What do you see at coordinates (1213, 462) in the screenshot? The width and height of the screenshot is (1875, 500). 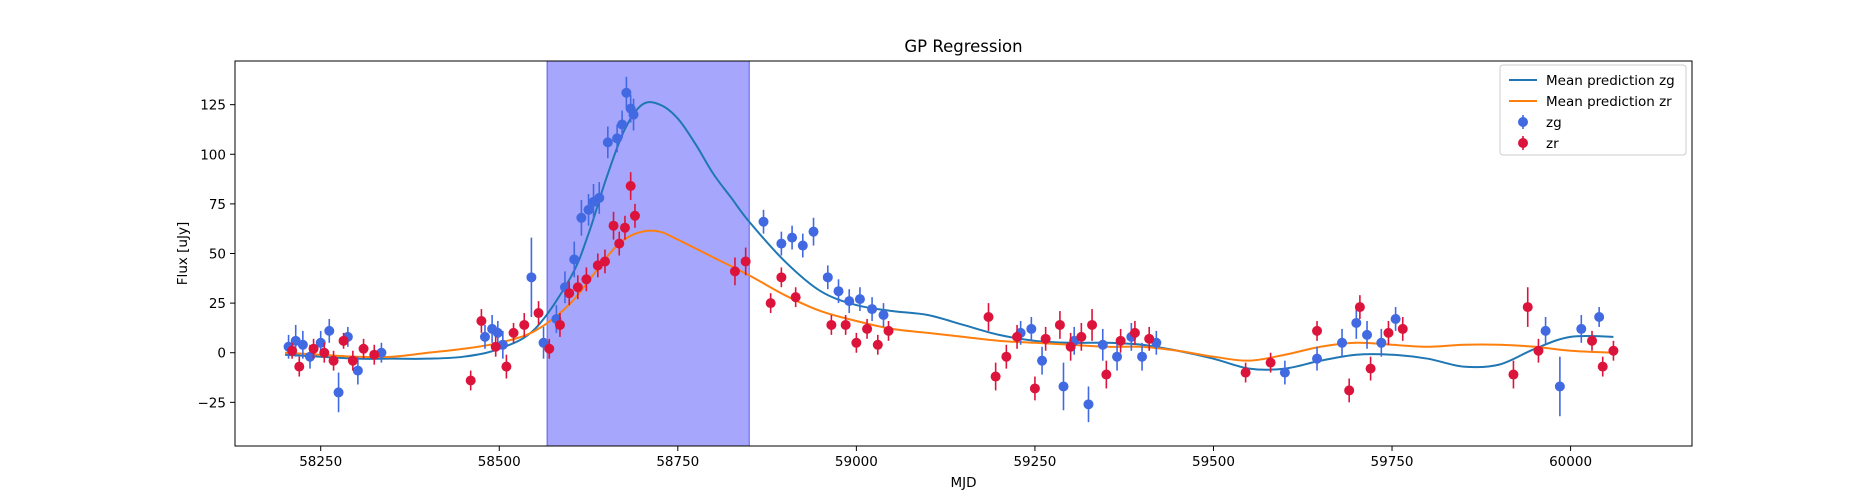 I see `x-tick-label: 59500` at bounding box center [1213, 462].